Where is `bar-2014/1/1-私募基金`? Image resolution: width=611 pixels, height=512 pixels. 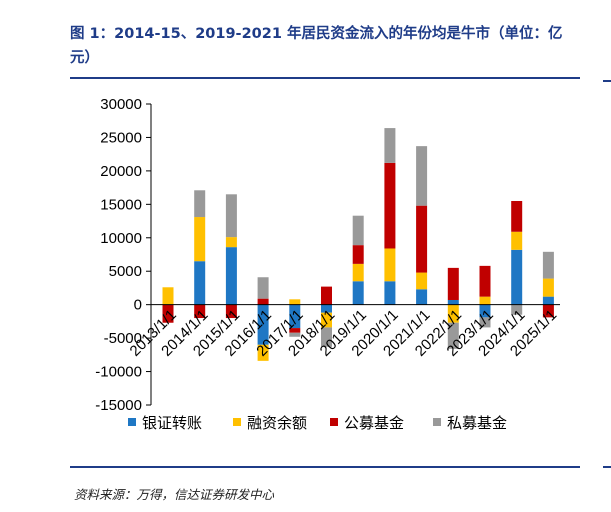
bar-2014/1/1-私募基金 is located at coordinates (200, 204).